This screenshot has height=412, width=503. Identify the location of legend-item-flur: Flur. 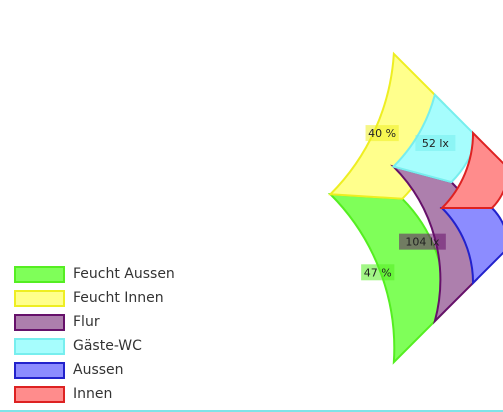
(94, 322).